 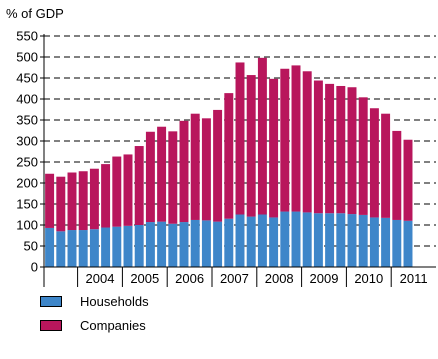 What do you see at coordinates (113, 325) in the screenshot?
I see `legend-label-companies: Companies` at bounding box center [113, 325].